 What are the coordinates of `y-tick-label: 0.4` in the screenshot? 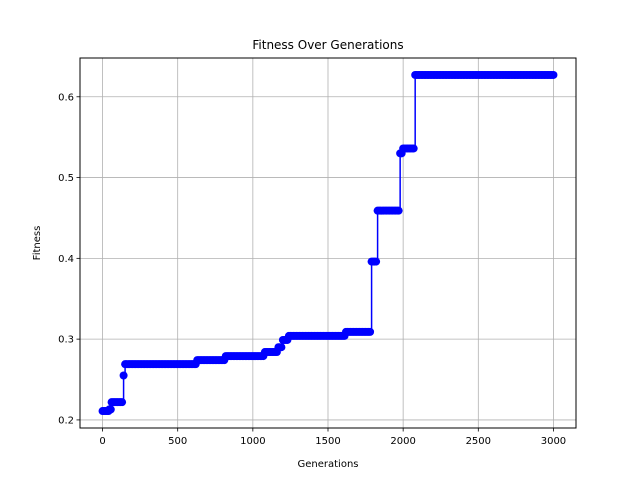 It's located at (66, 259).